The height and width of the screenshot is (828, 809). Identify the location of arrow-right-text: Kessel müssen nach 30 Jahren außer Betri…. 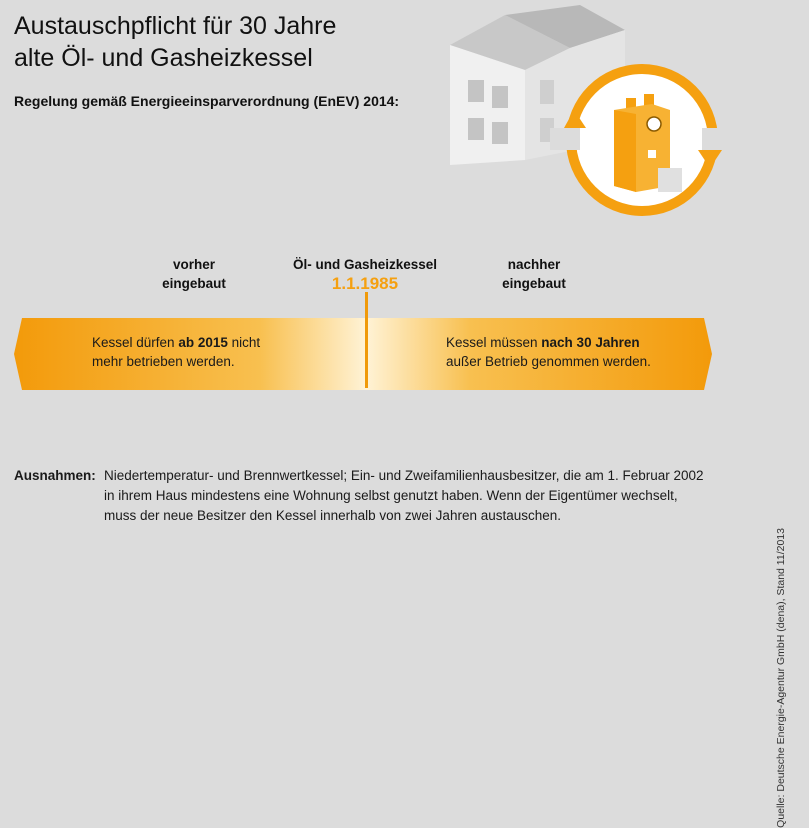
(548, 352).